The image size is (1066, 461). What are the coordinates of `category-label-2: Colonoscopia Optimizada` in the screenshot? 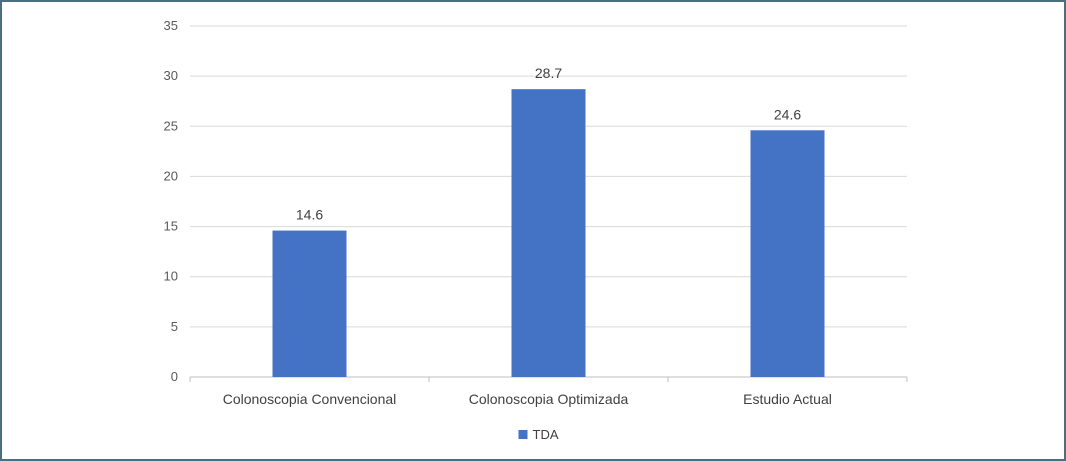 It's located at (549, 399).